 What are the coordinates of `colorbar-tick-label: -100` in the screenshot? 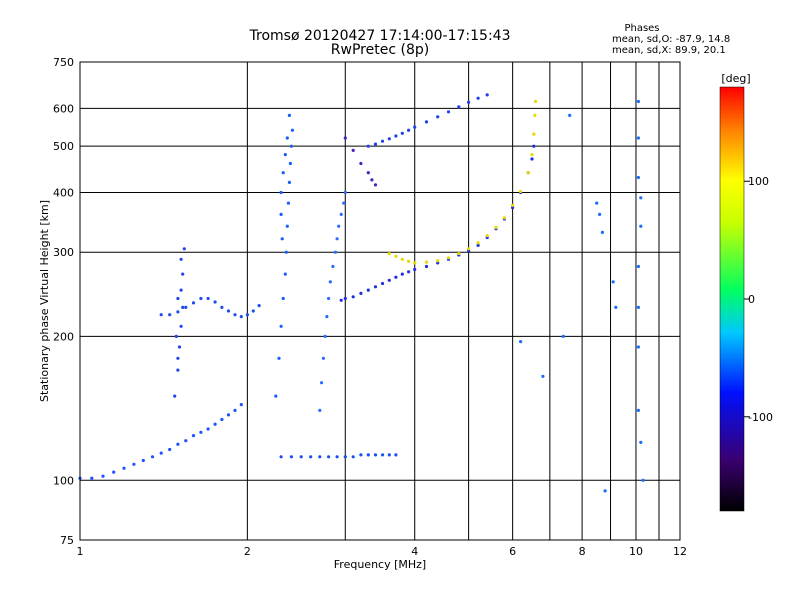 It's located at (760, 417).